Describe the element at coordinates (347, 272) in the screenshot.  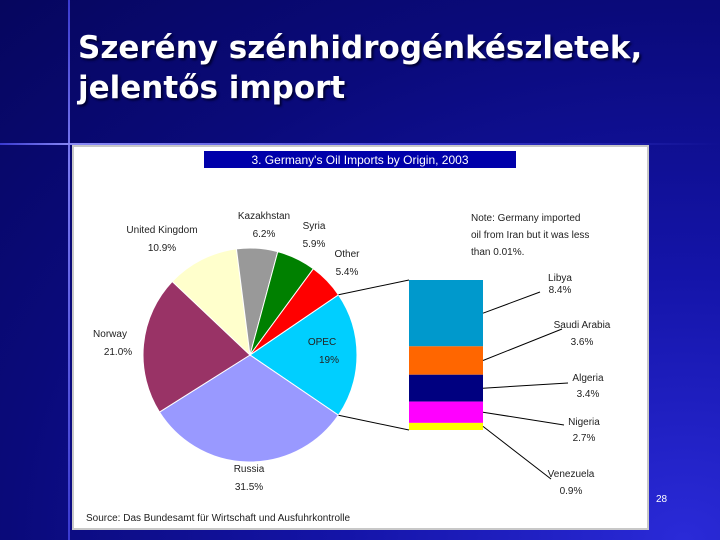
I see `slice-value-other: 5.4%` at that location.